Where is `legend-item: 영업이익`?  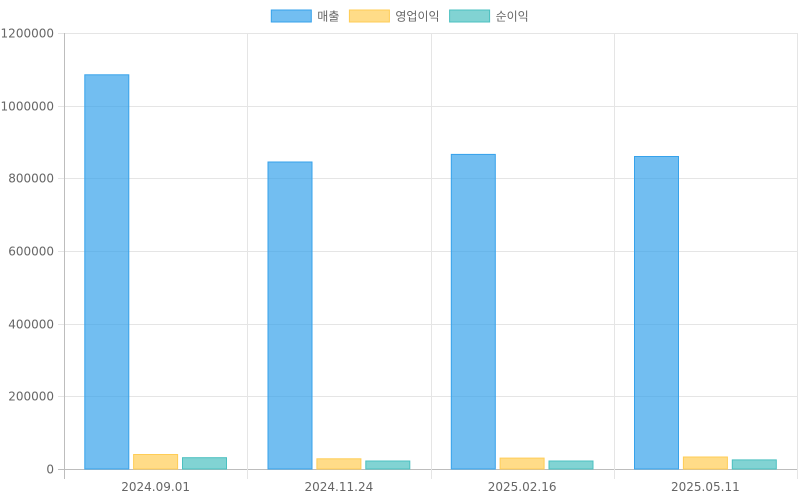
legend-item: 영업이익 is located at coordinates (394, 16).